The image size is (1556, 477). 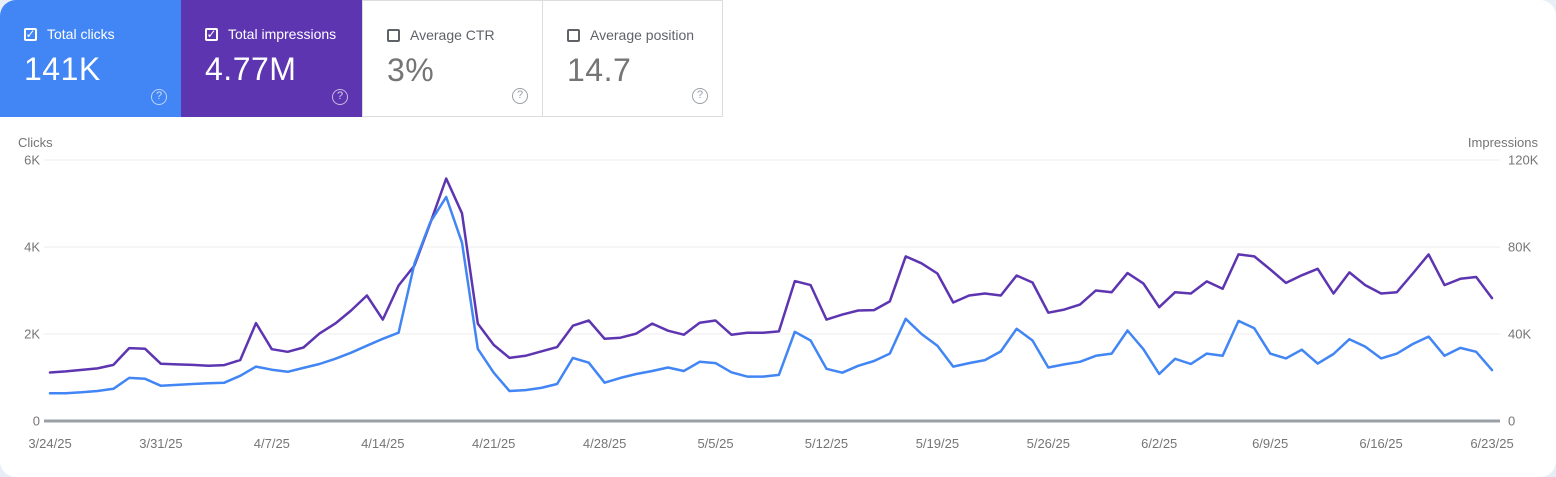 I want to click on card-header: ✓ Total clicks, so click(x=102, y=34).